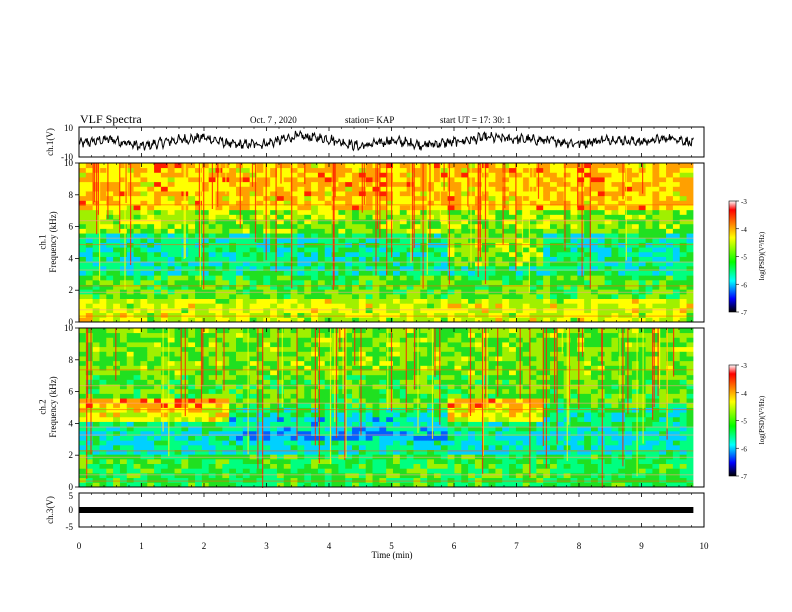 The width and height of the screenshot is (792, 612). Describe the element at coordinates (71, 510) in the screenshot. I see `ch3-ytick-mid: 0` at that location.